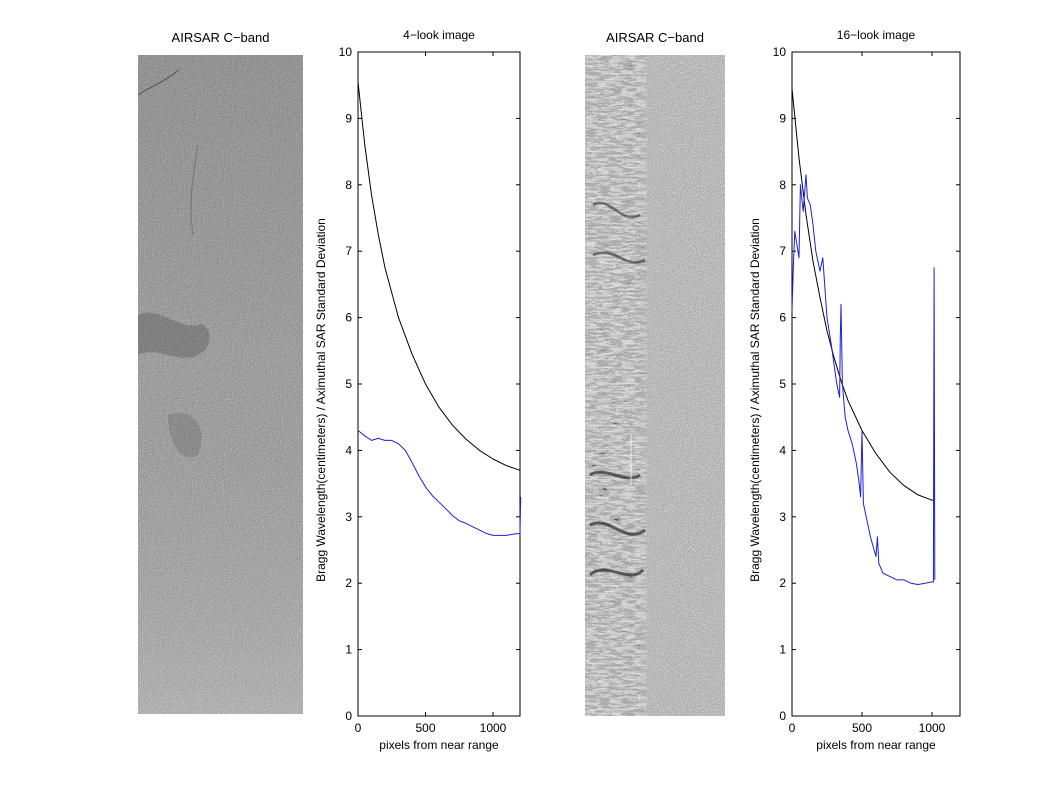 This screenshot has width=1058, height=793. Describe the element at coordinates (220, 37) in the screenshot. I see `image-title-left: AIRSAR C−band` at that location.